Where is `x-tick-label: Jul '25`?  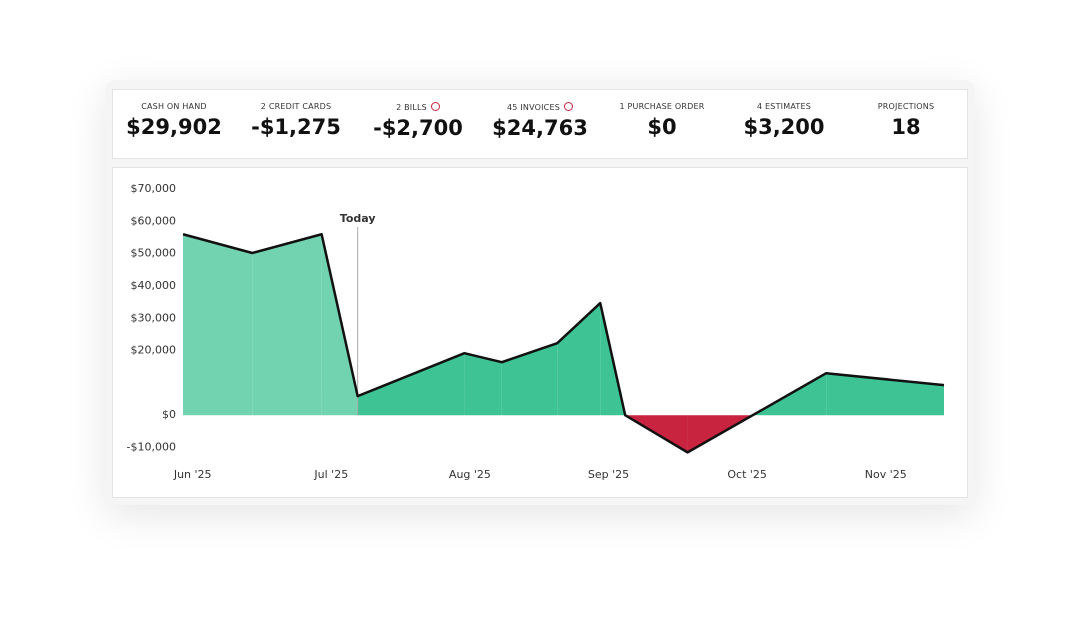
x-tick-label: Jul '25 is located at coordinates (330, 474).